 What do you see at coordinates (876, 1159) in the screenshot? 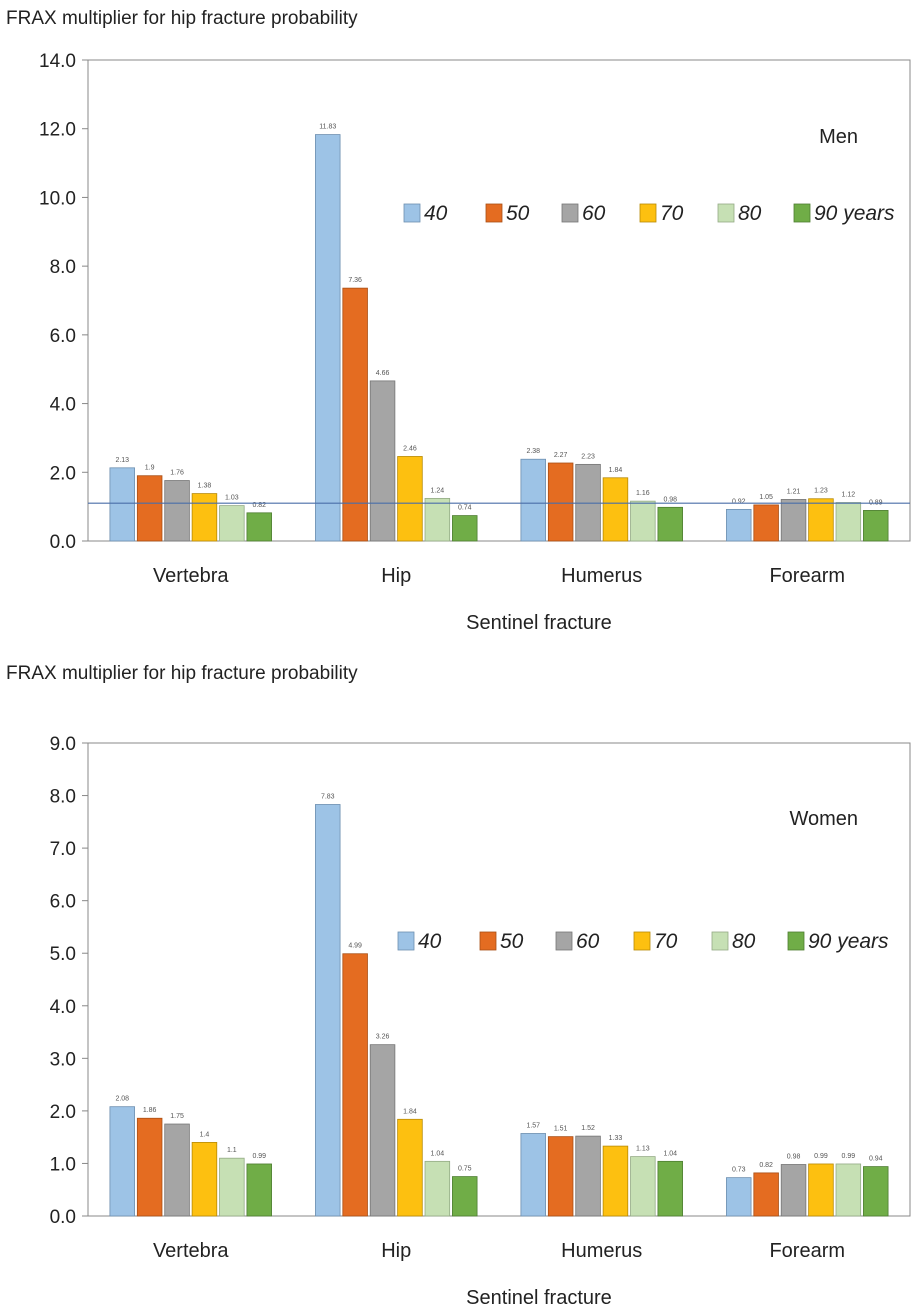
I see `data-label: 0.94` at bounding box center [876, 1159].